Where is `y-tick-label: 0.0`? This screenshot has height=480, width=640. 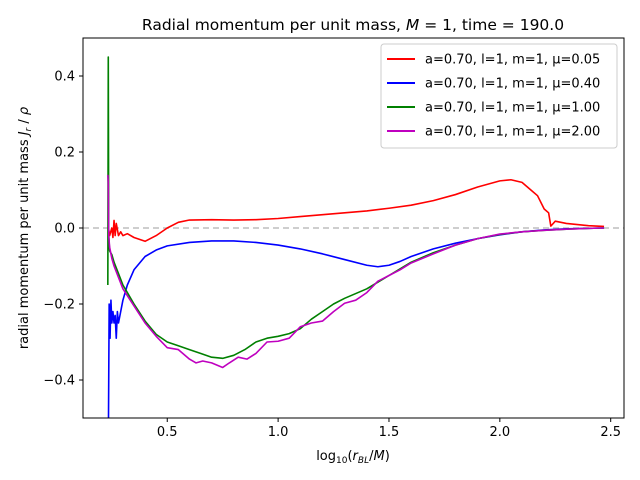 y-tick-label: 0.0 is located at coordinates (64, 229).